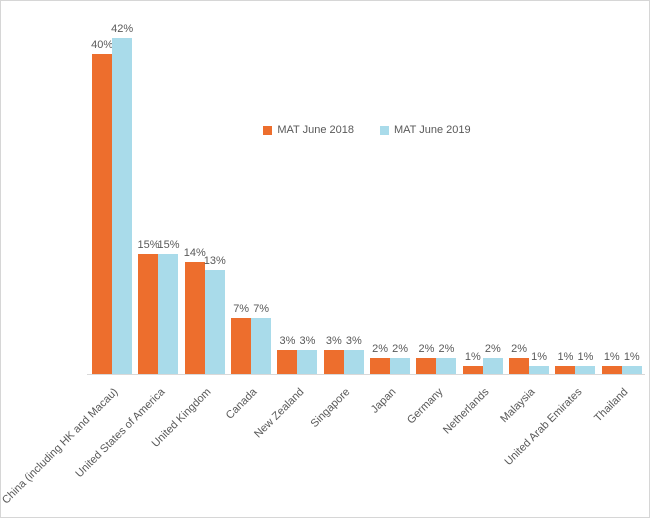 Image resolution: width=650 pixels, height=518 pixels. Describe the element at coordinates (384, 130) in the screenshot. I see `legend-swatch-2019-icon` at that location.